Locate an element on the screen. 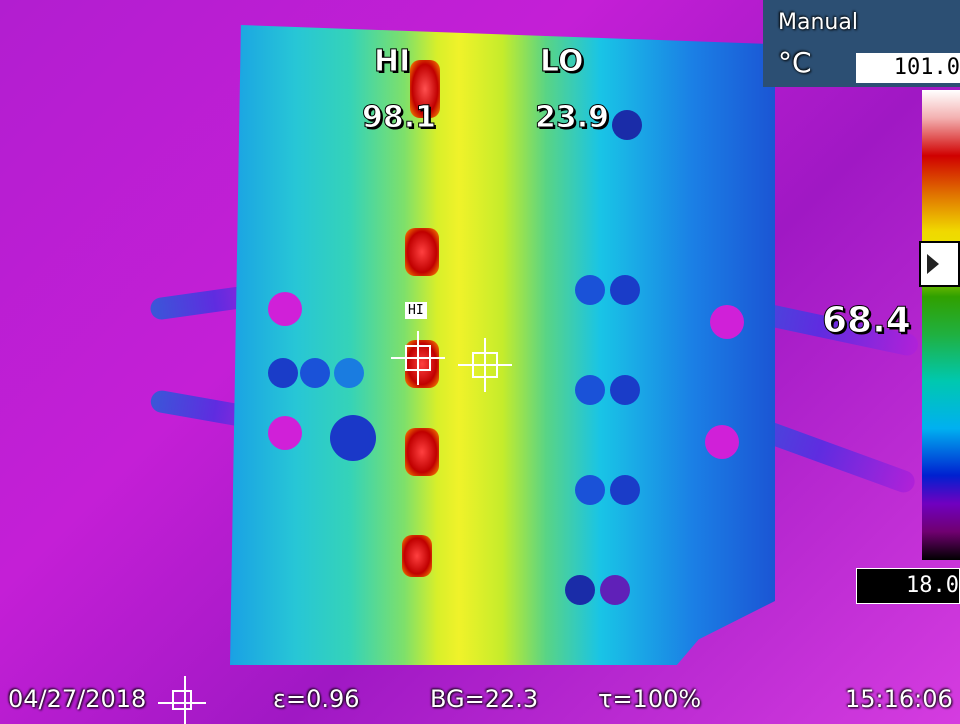 The width and height of the screenshot is (960, 724). scale-min-value: 18.0 is located at coordinates (908, 586).